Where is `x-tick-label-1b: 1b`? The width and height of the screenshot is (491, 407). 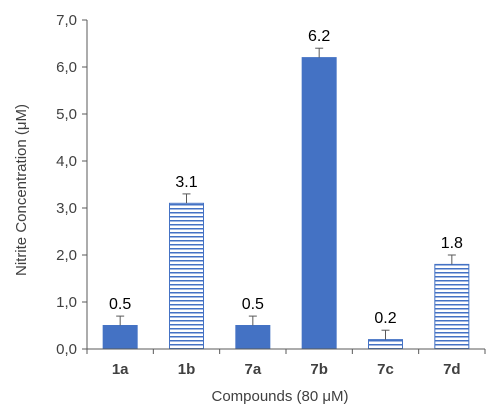 x-tick-label-1b: 1b is located at coordinates (187, 369).